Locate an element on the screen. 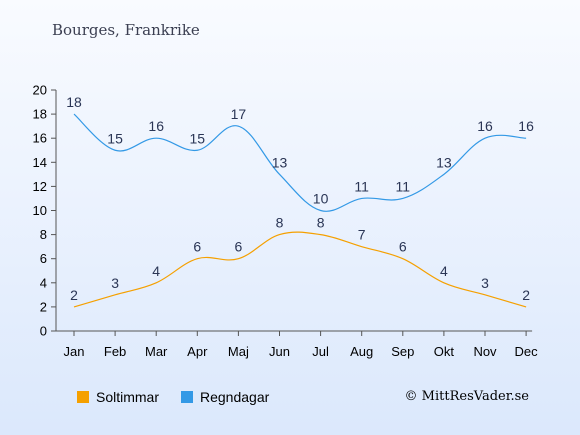 Image resolution: width=580 pixels, height=435 pixels. x-tick-label: Jun is located at coordinates (279, 351).